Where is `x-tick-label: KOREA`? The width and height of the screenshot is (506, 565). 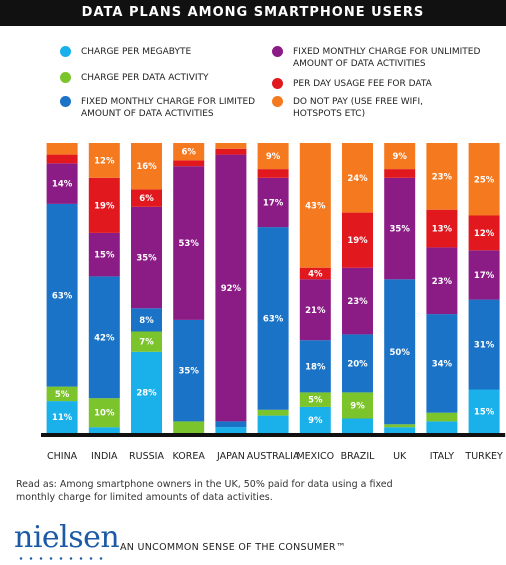
x-tick-label: KOREA is located at coordinates (189, 456).